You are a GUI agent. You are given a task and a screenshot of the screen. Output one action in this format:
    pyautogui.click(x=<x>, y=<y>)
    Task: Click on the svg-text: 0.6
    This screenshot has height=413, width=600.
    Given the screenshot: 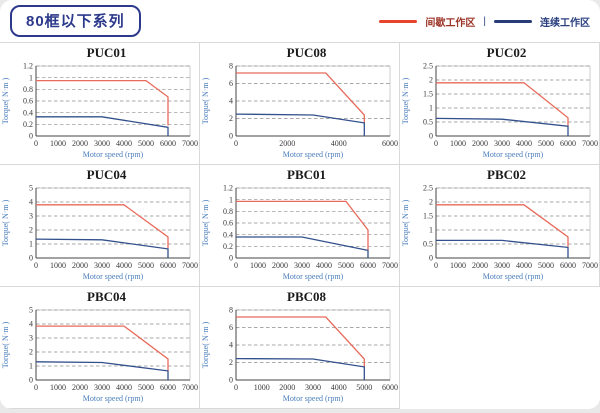 What is the action you would take?
    pyautogui.click(x=228, y=223)
    